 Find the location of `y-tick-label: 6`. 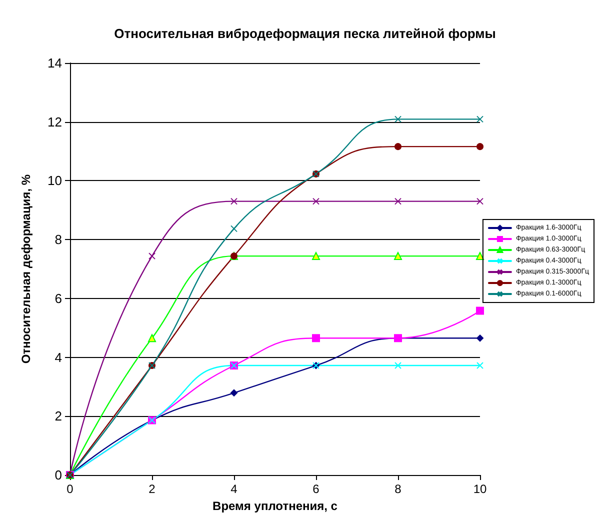

y-tick-label: 6 is located at coordinates (58, 298).